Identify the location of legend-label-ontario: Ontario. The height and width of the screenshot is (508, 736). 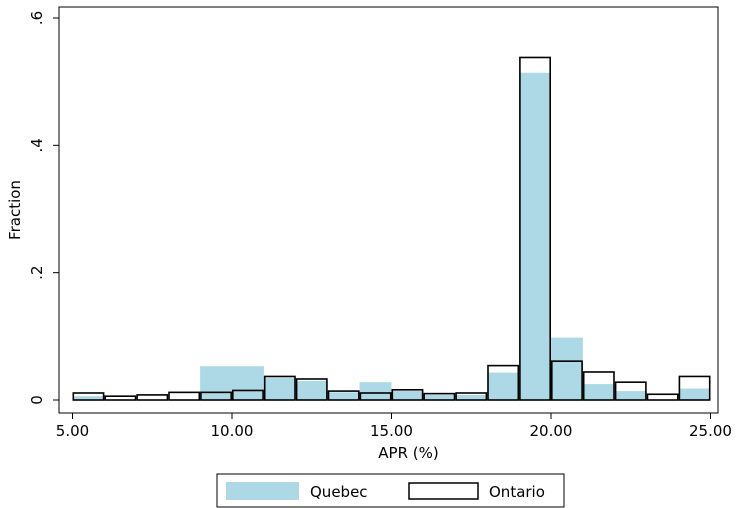
(517, 492).